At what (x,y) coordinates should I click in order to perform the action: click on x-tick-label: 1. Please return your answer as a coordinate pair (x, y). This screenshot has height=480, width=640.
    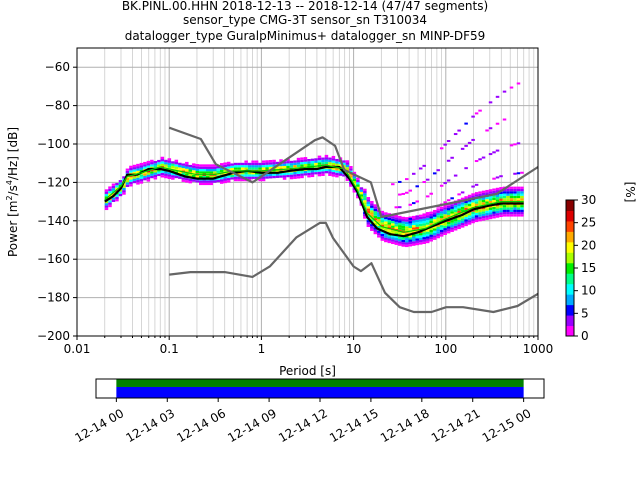
    Looking at the image, I should click on (262, 349).